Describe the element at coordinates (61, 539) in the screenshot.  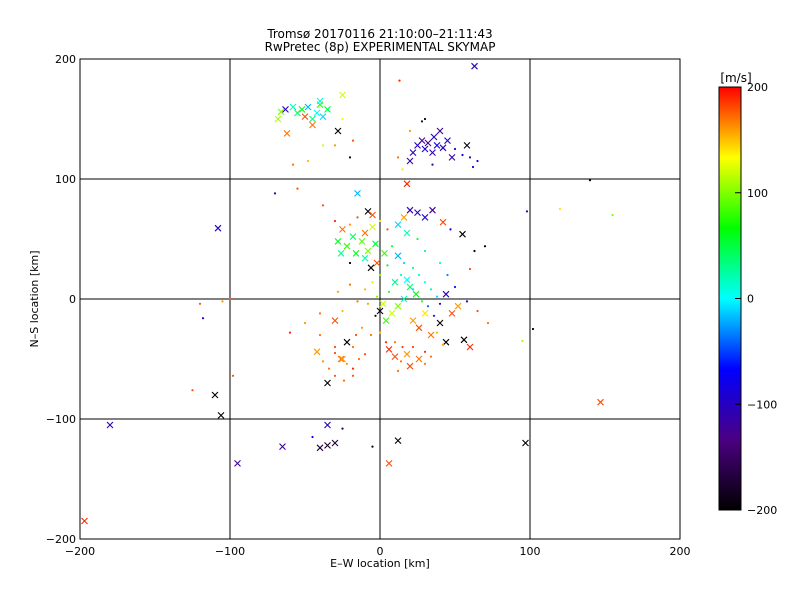
I see `y-tick-label: −200` at that location.